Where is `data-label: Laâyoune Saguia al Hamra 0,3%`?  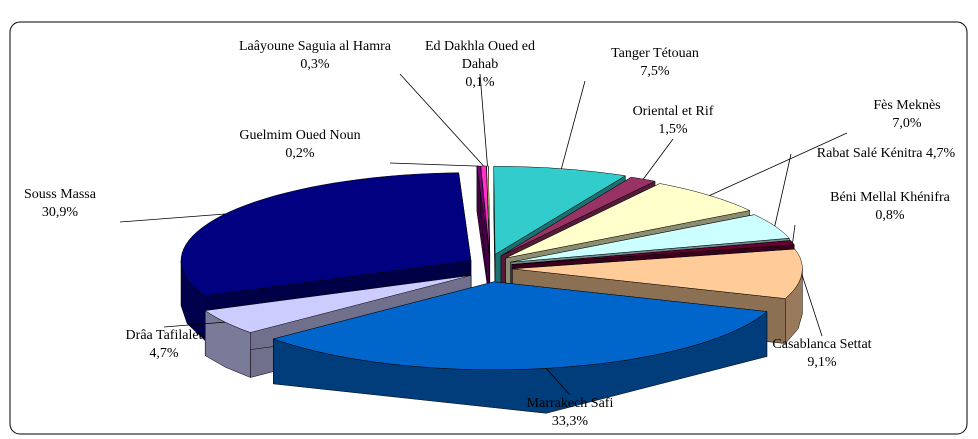 data-label: Laâyoune Saguia al Hamra 0,3% is located at coordinates (315, 56).